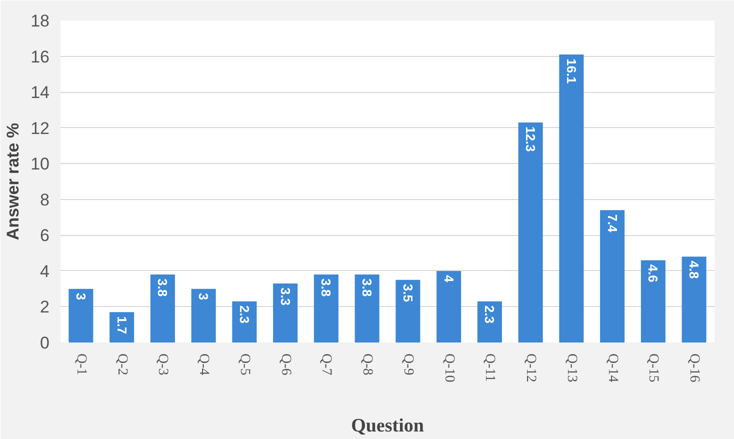  Describe the element at coordinates (653, 368) in the screenshot. I see `x-tick-label: Q-15` at that location.